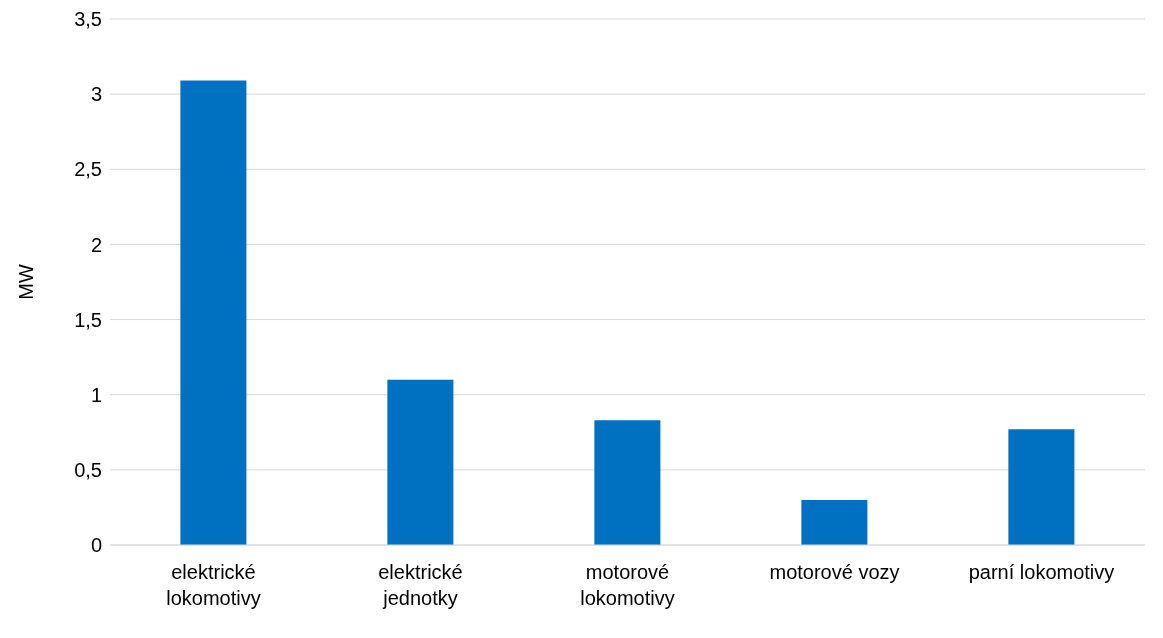 The image size is (1163, 638). I want to click on y-tick-label: 1, so click(96, 394).